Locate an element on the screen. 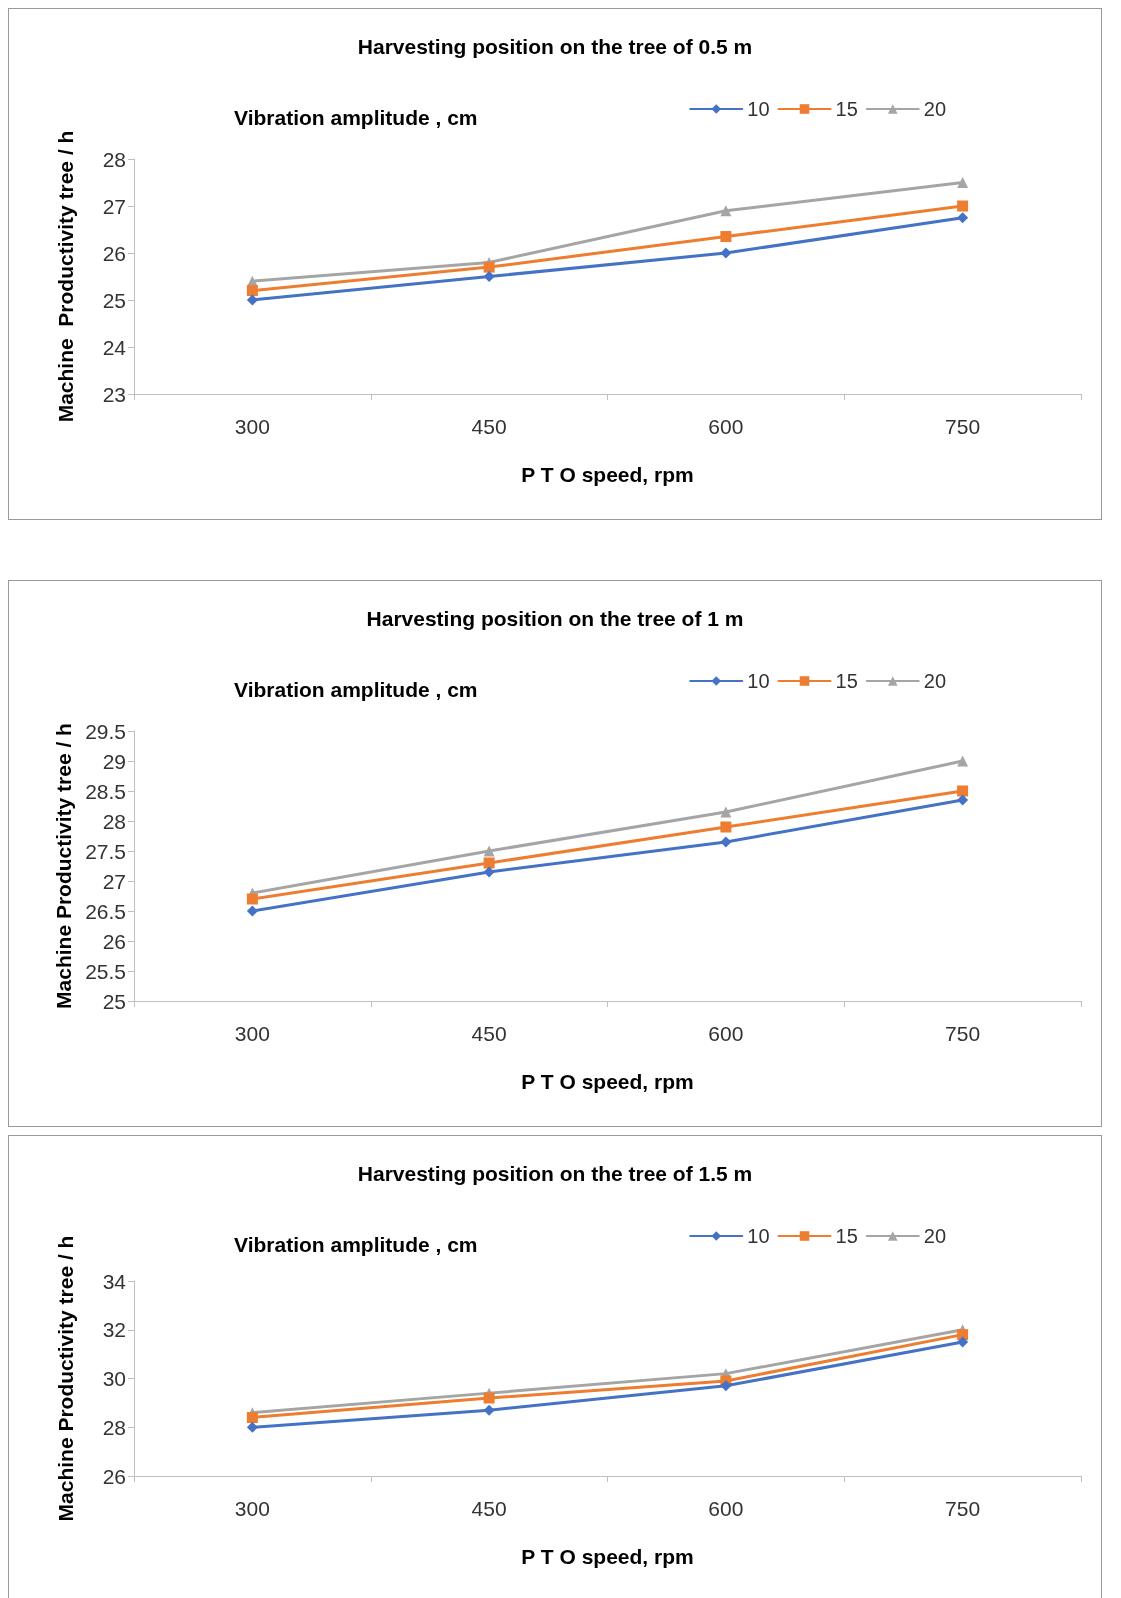 Image resolution: width=1121 pixels, height=1598 pixels. y-tick-label: 28.5 is located at coordinates (105, 791).